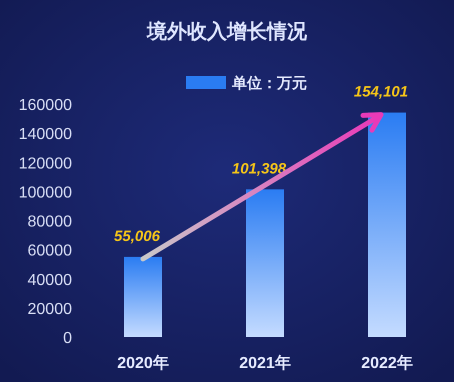 This screenshot has width=454, height=382. What do you see at coordinates (45, 105) in the screenshot?
I see `y-tick-label: 160000` at bounding box center [45, 105].